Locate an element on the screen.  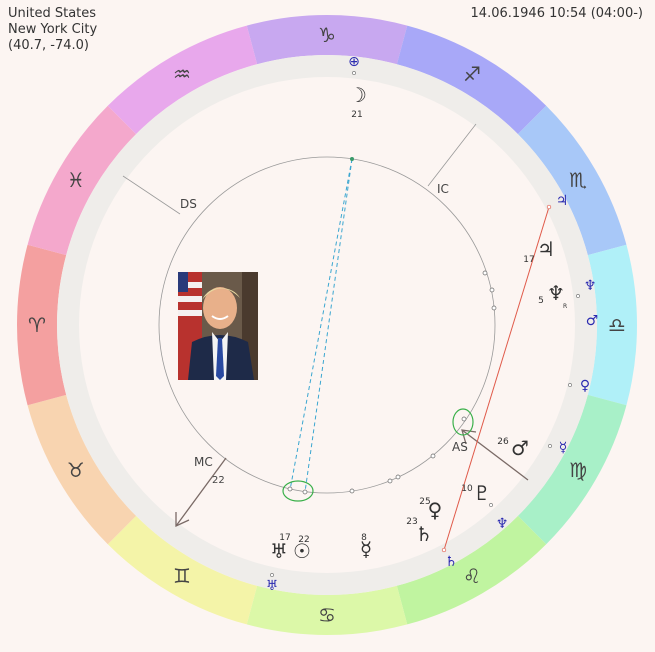
zodiac-sector-aquarius is located at coordinates (182, 80).